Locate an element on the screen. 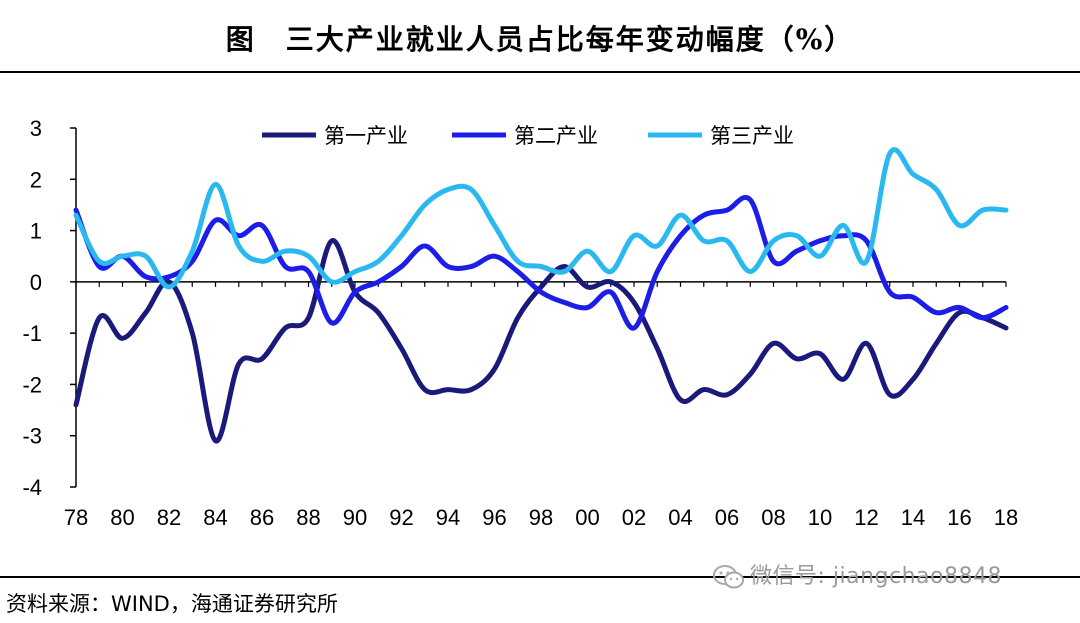  y-tick-label: 0 is located at coordinates (36, 282).